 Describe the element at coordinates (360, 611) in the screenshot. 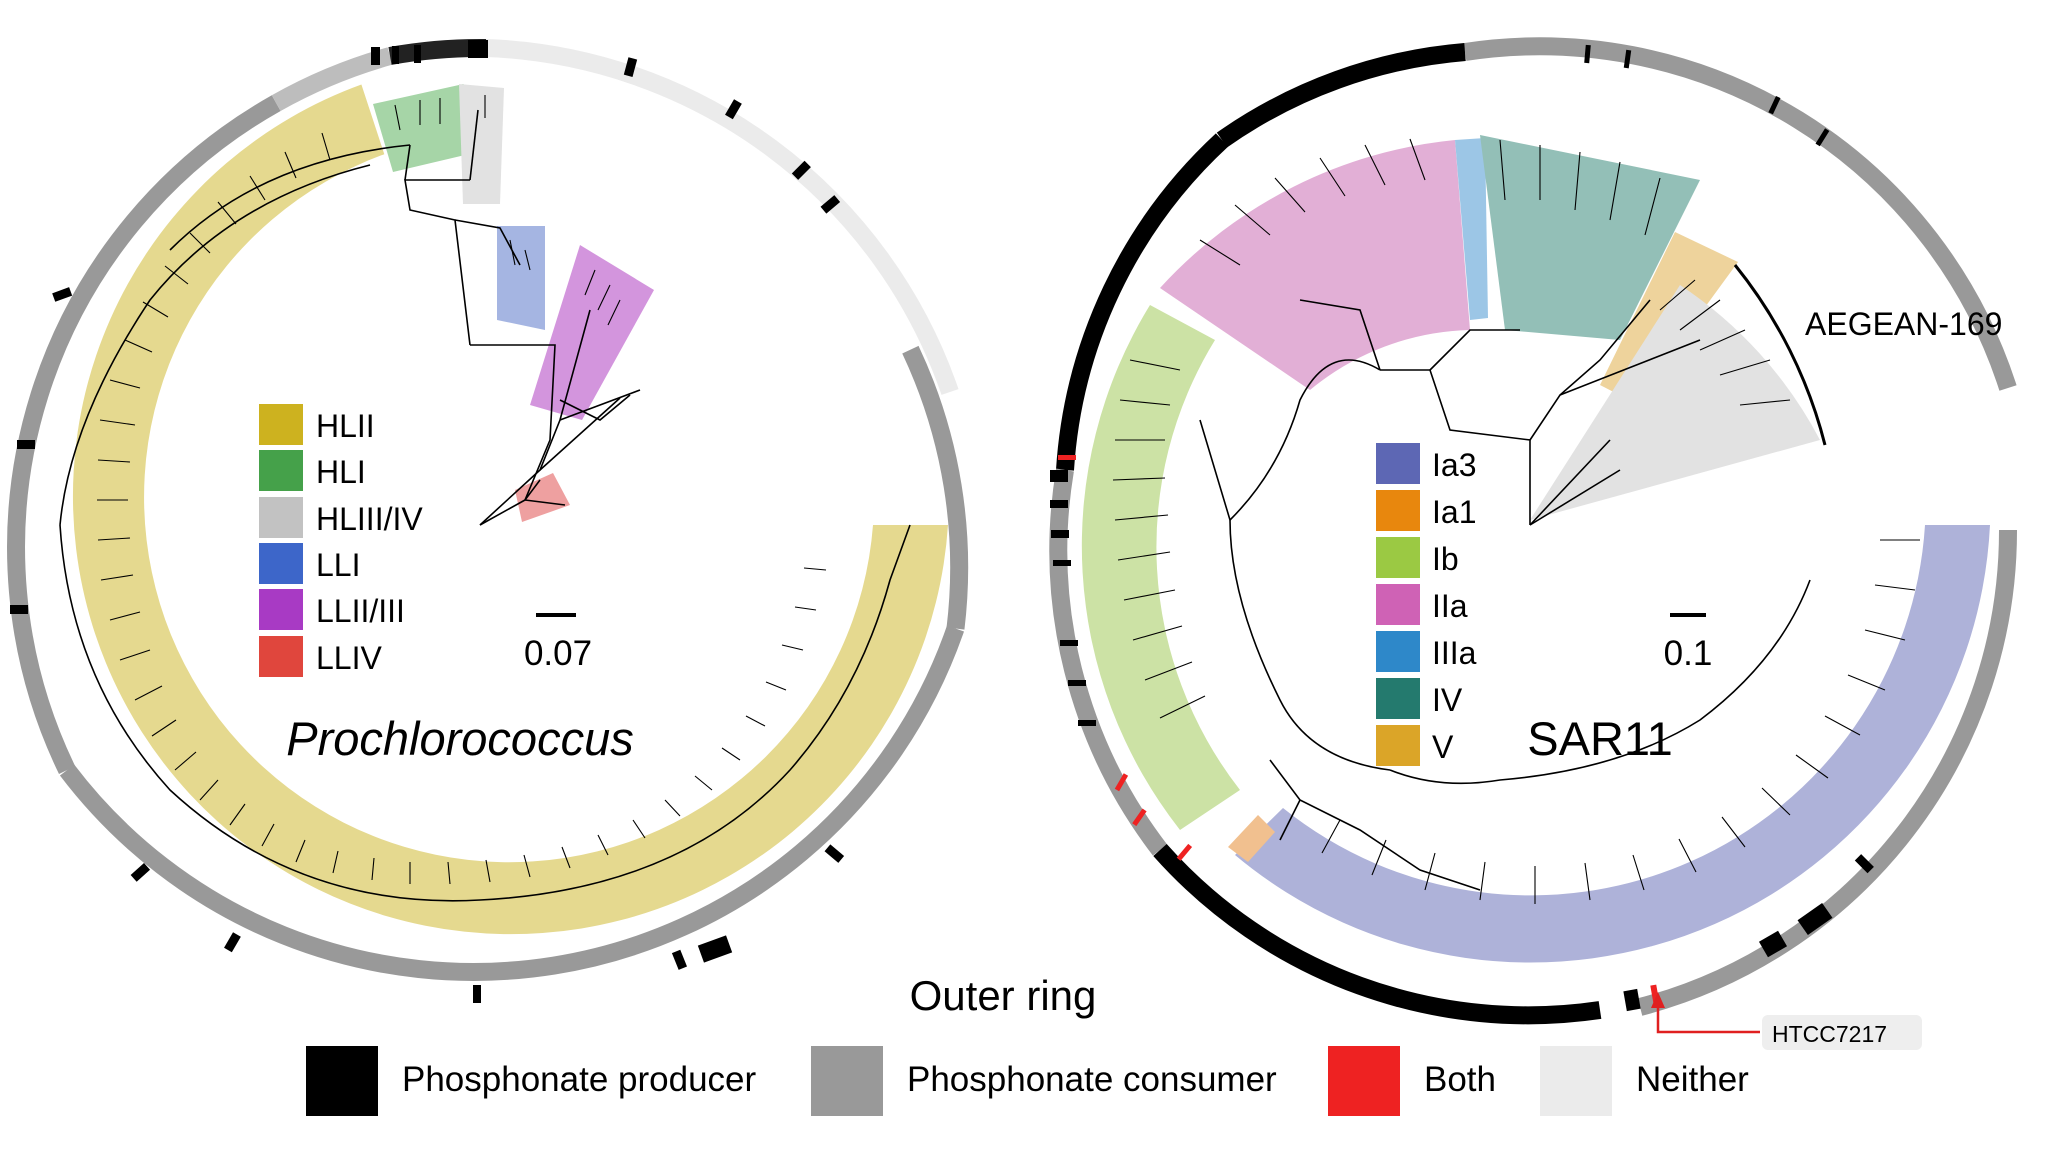

I see `legend-label: LLII/III` at that location.